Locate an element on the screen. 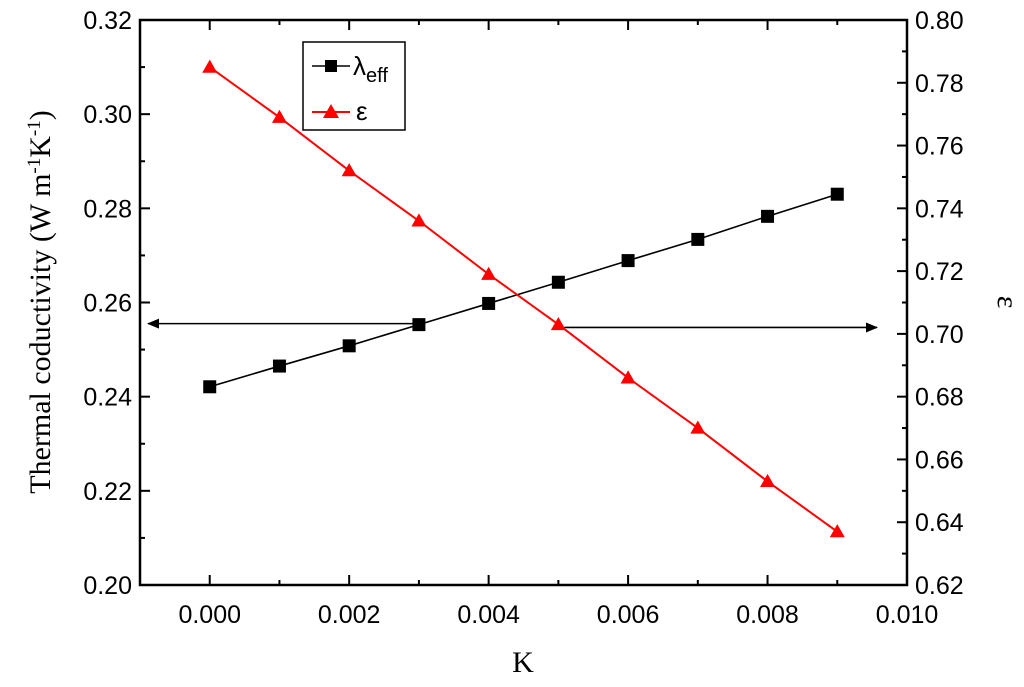  y-left-title-post: ) is located at coordinates (40, 115).